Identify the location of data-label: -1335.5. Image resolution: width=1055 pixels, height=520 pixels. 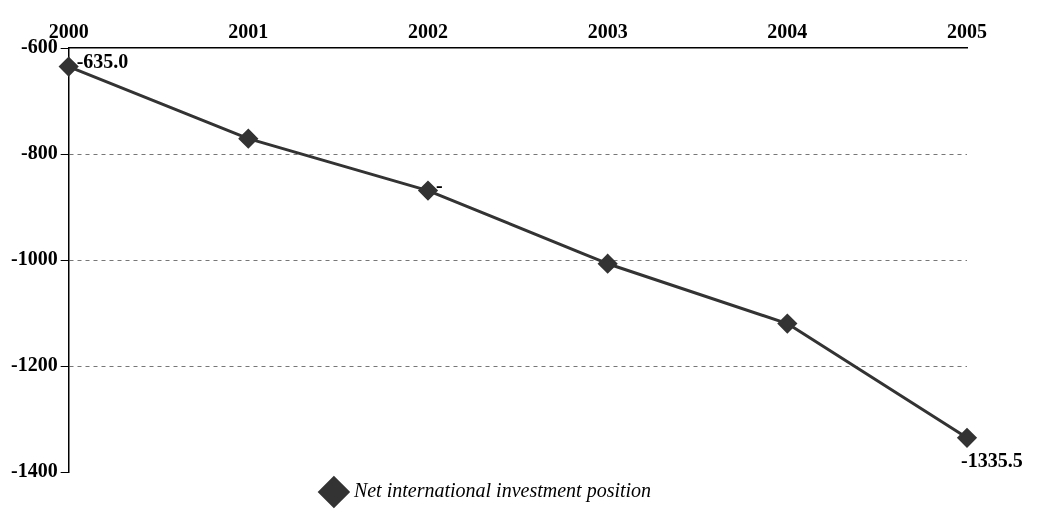
(992, 459).